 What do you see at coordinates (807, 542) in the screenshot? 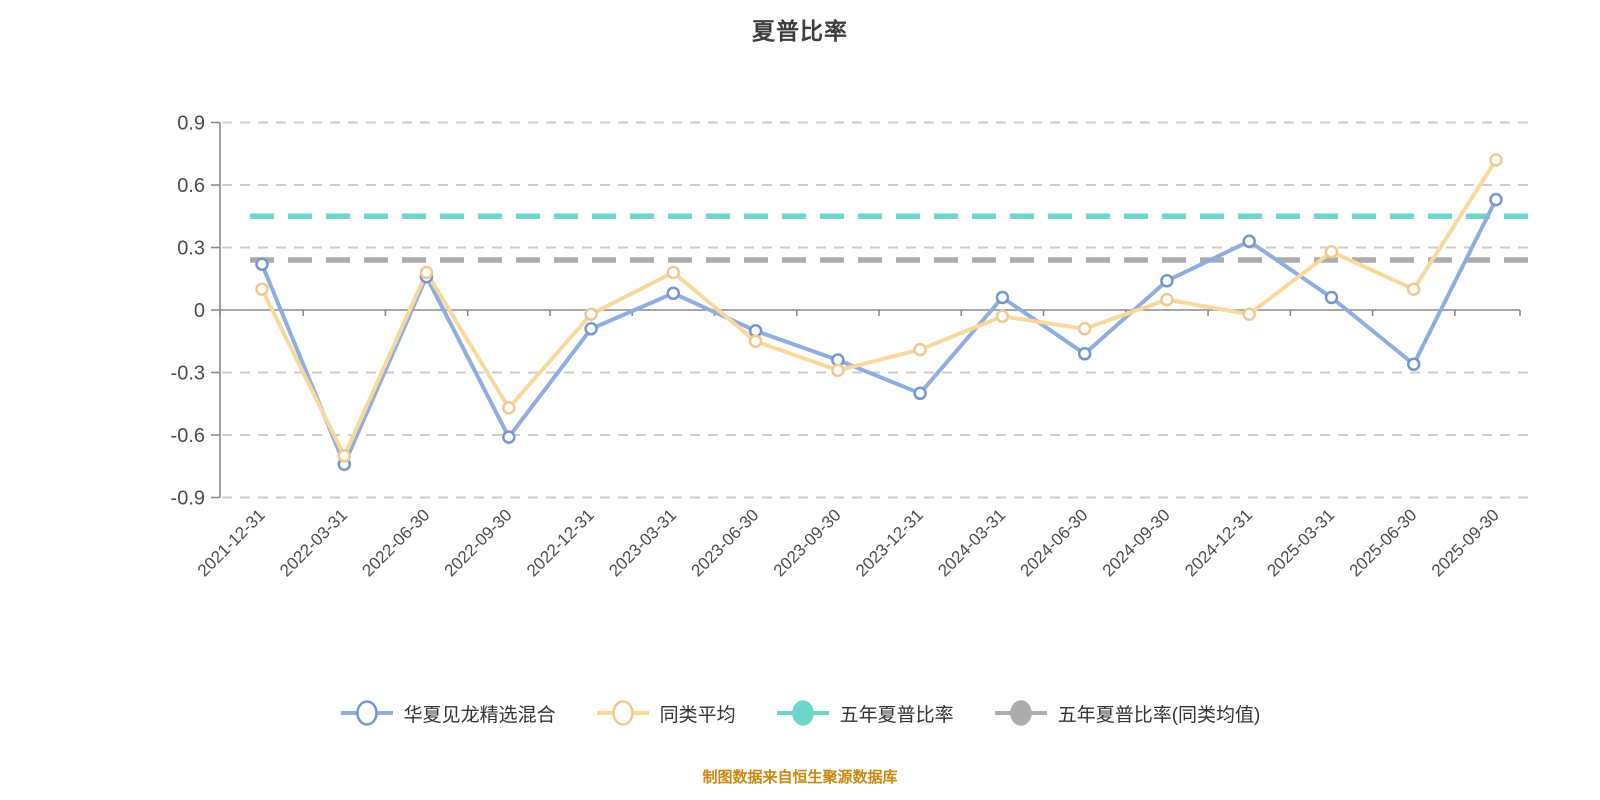
I see `x-axis-label: 2023-09-30` at bounding box center [807, 542].